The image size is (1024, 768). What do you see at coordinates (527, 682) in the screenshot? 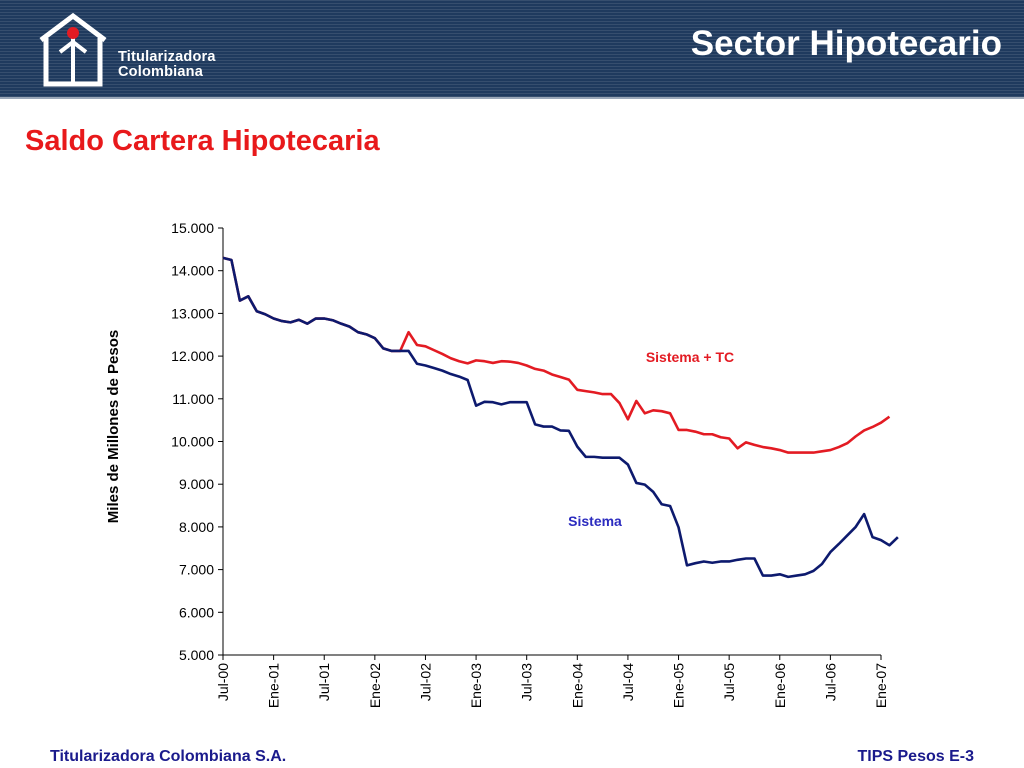
I see `x-tick-label: Jul-03` at bounding box center [527, 682].